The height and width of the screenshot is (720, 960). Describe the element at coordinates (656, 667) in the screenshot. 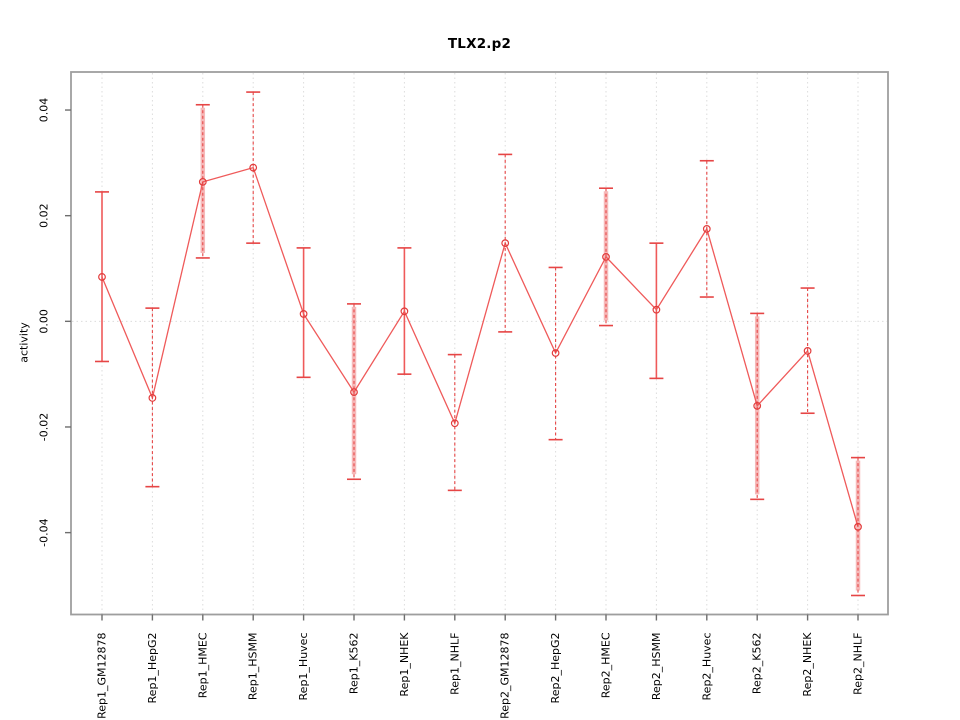

I see `x-tick-label: Rep2_HSMM` at that location.